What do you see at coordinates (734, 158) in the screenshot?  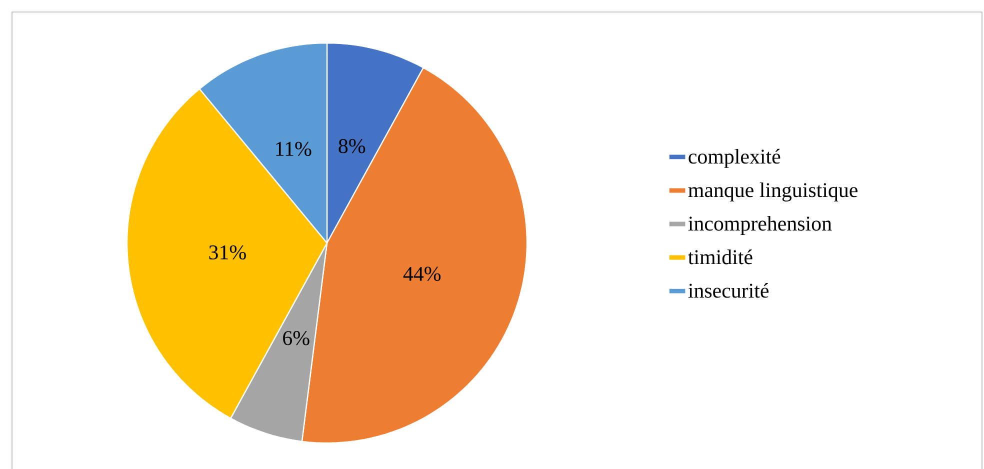 I see `legend-label: complexité` at bounding box center [734, 158].